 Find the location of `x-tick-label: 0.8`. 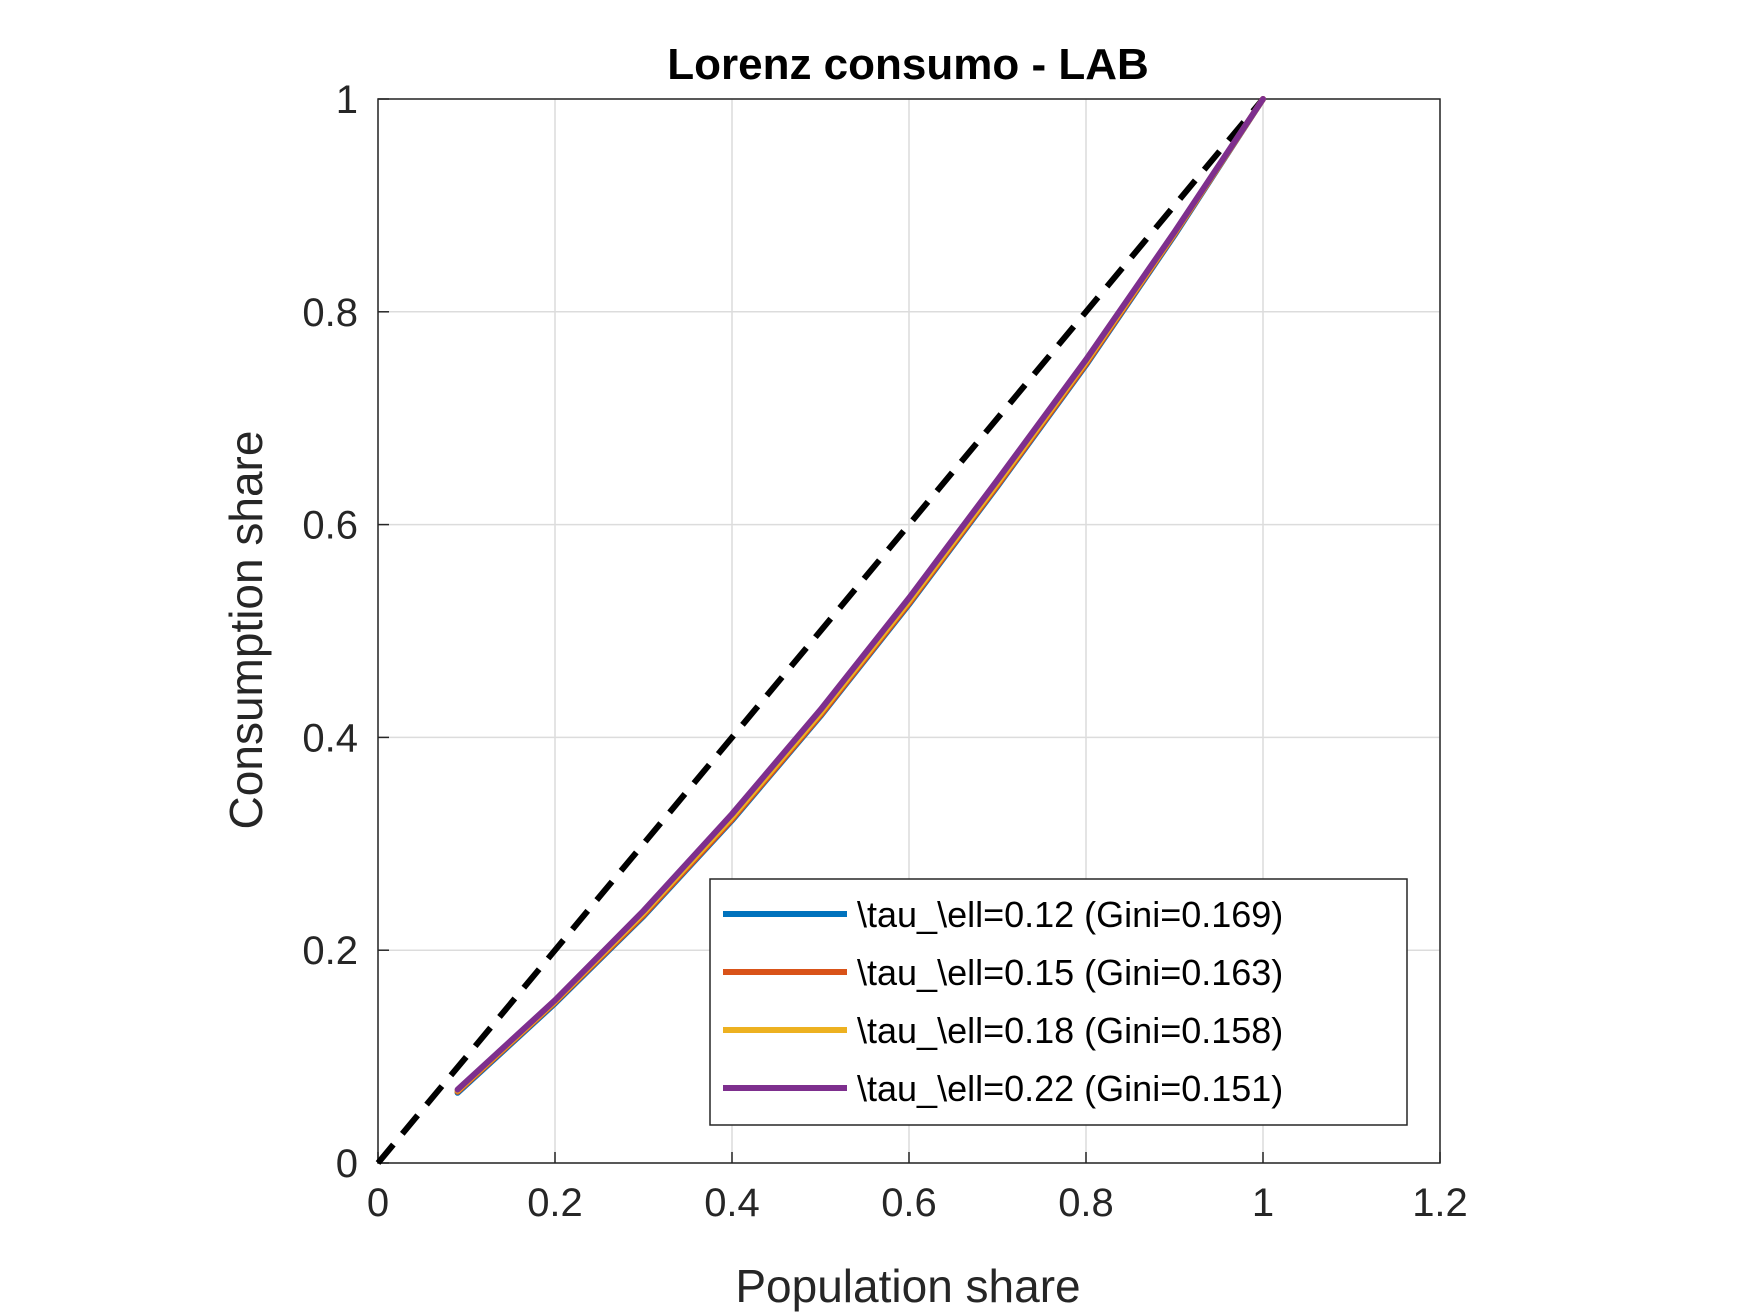

x-tick-label: 0.8 is located at coordinates (1086, 1203).